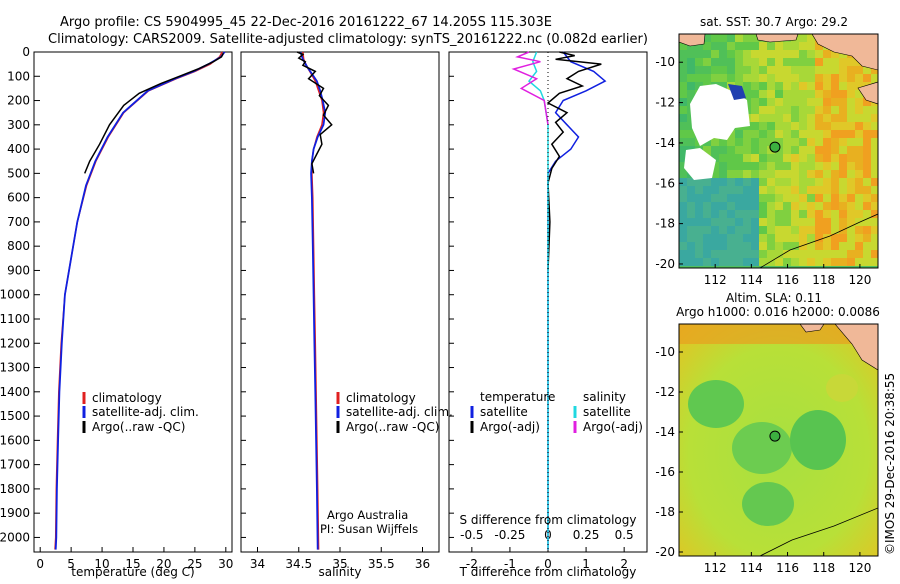 The image size is (900, 584). What do you see at coordinates (715, 280) in the screenshot?
I see `map-x-tick-label: 112` at bounding box center [715, 280].